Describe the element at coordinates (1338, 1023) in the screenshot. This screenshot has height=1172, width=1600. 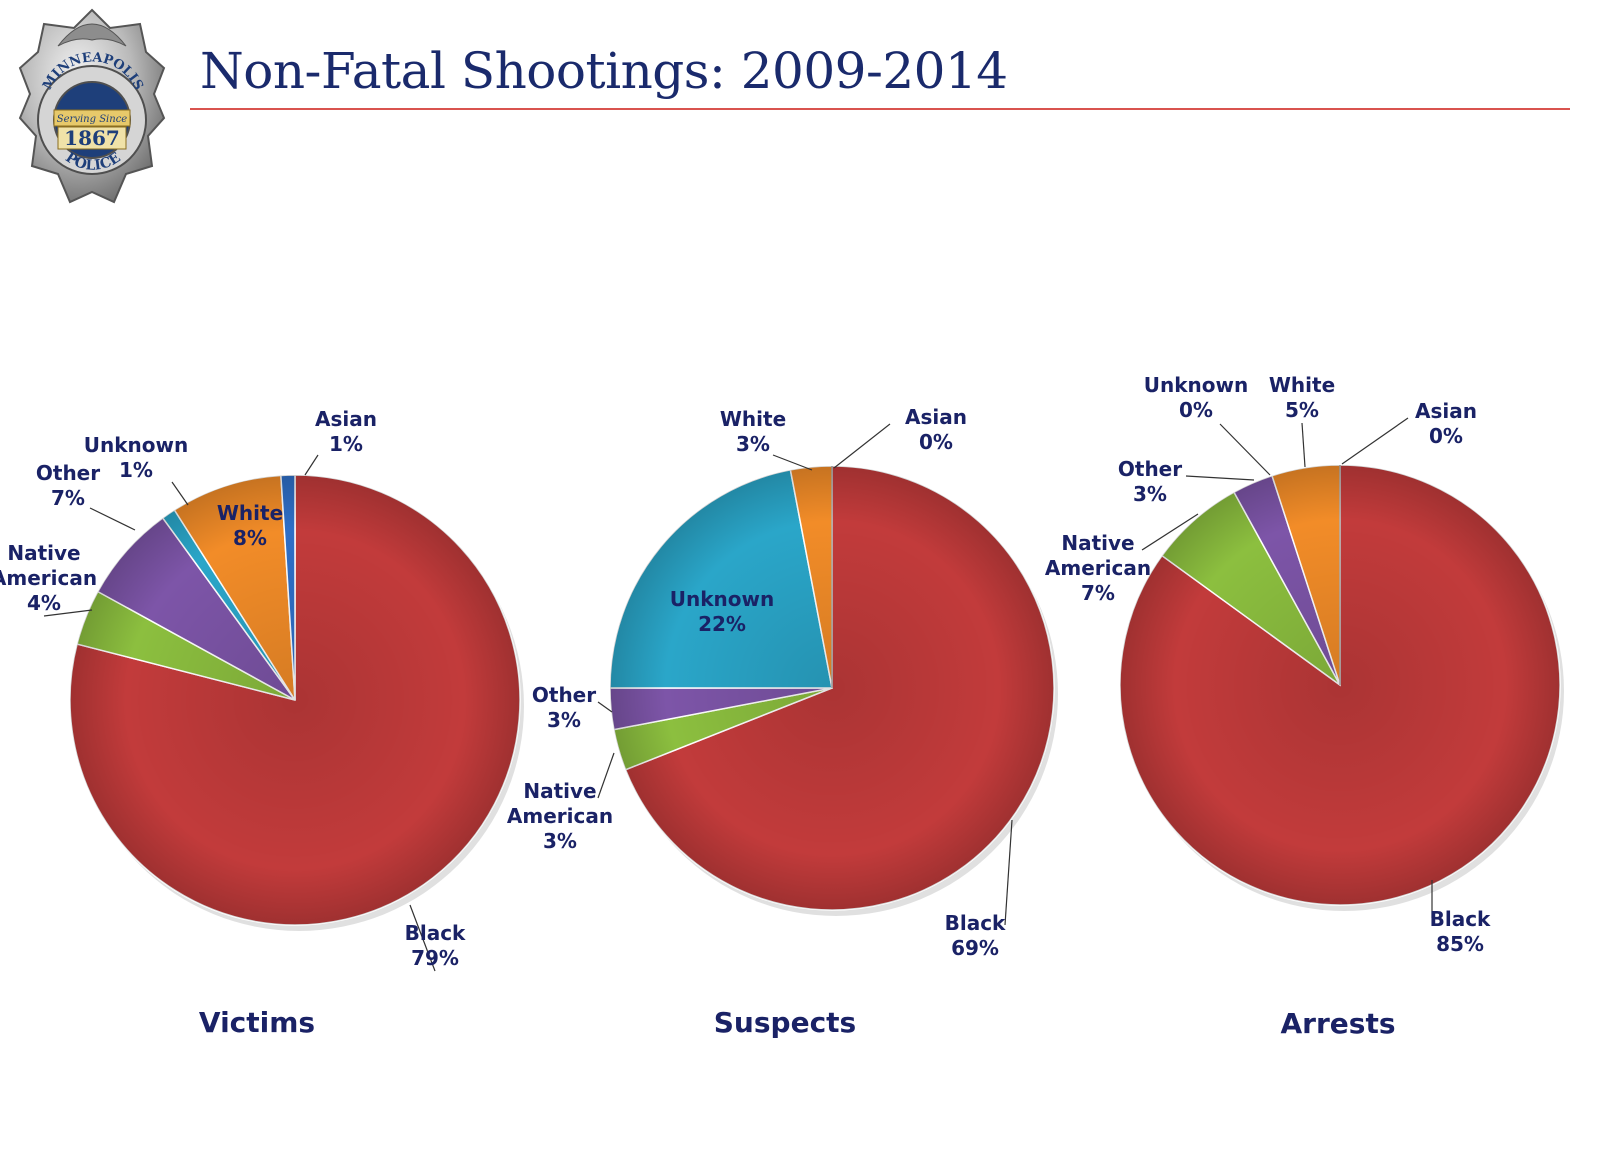
I see `chart-title-arrests: Arrests` at that location.